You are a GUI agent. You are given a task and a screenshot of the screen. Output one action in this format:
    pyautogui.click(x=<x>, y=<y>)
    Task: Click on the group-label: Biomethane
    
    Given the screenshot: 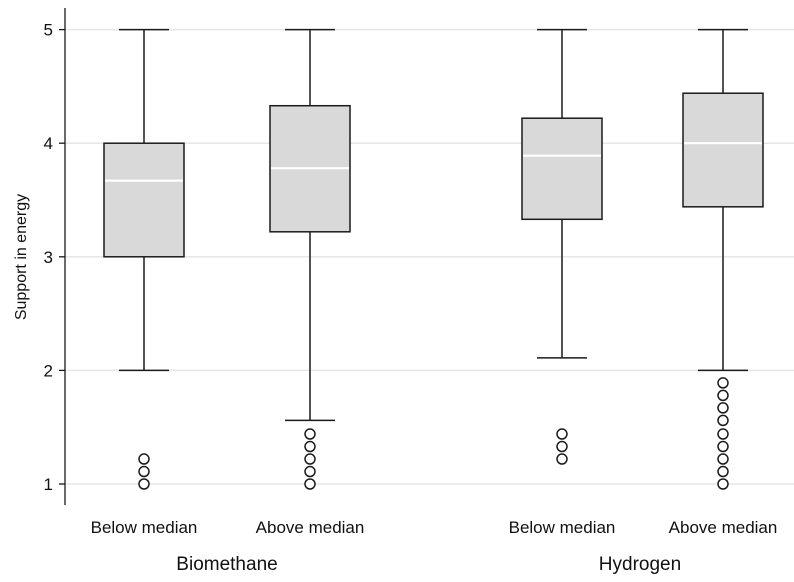 What is the action you would take?
    pyautogui.click(x=226, y=564)
    